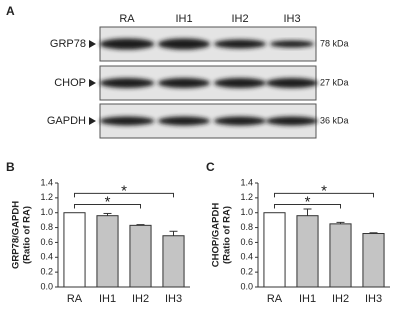 This screenshot has width=400, height=315. What do you see at coordinates (334, 120) in the screenshot?
I see `row-size: 36 kDa` at bounding box center [334, 120].